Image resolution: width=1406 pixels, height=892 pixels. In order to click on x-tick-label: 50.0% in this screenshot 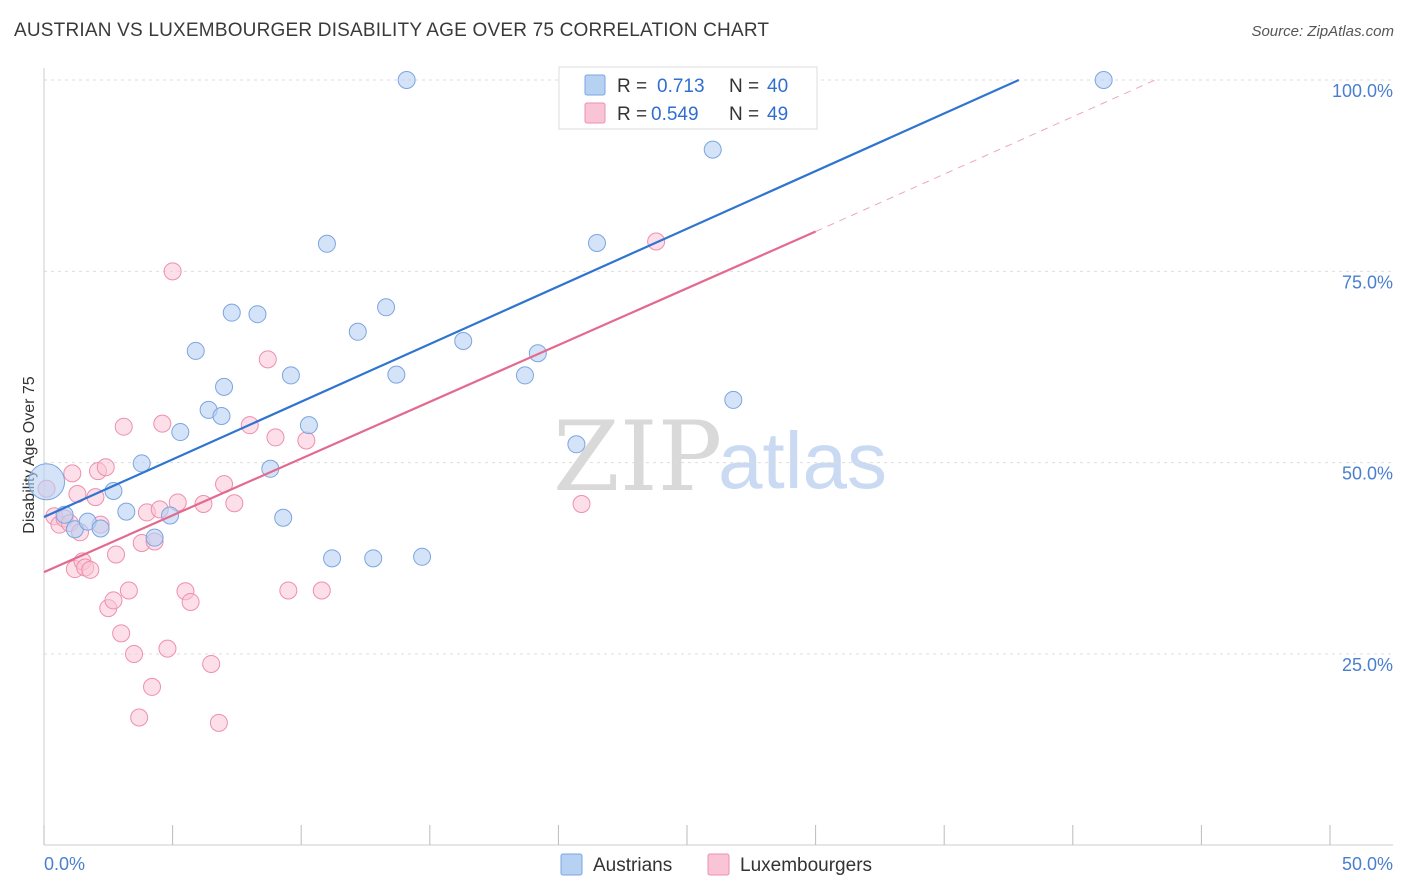, I will do `click(1367, 864)`.